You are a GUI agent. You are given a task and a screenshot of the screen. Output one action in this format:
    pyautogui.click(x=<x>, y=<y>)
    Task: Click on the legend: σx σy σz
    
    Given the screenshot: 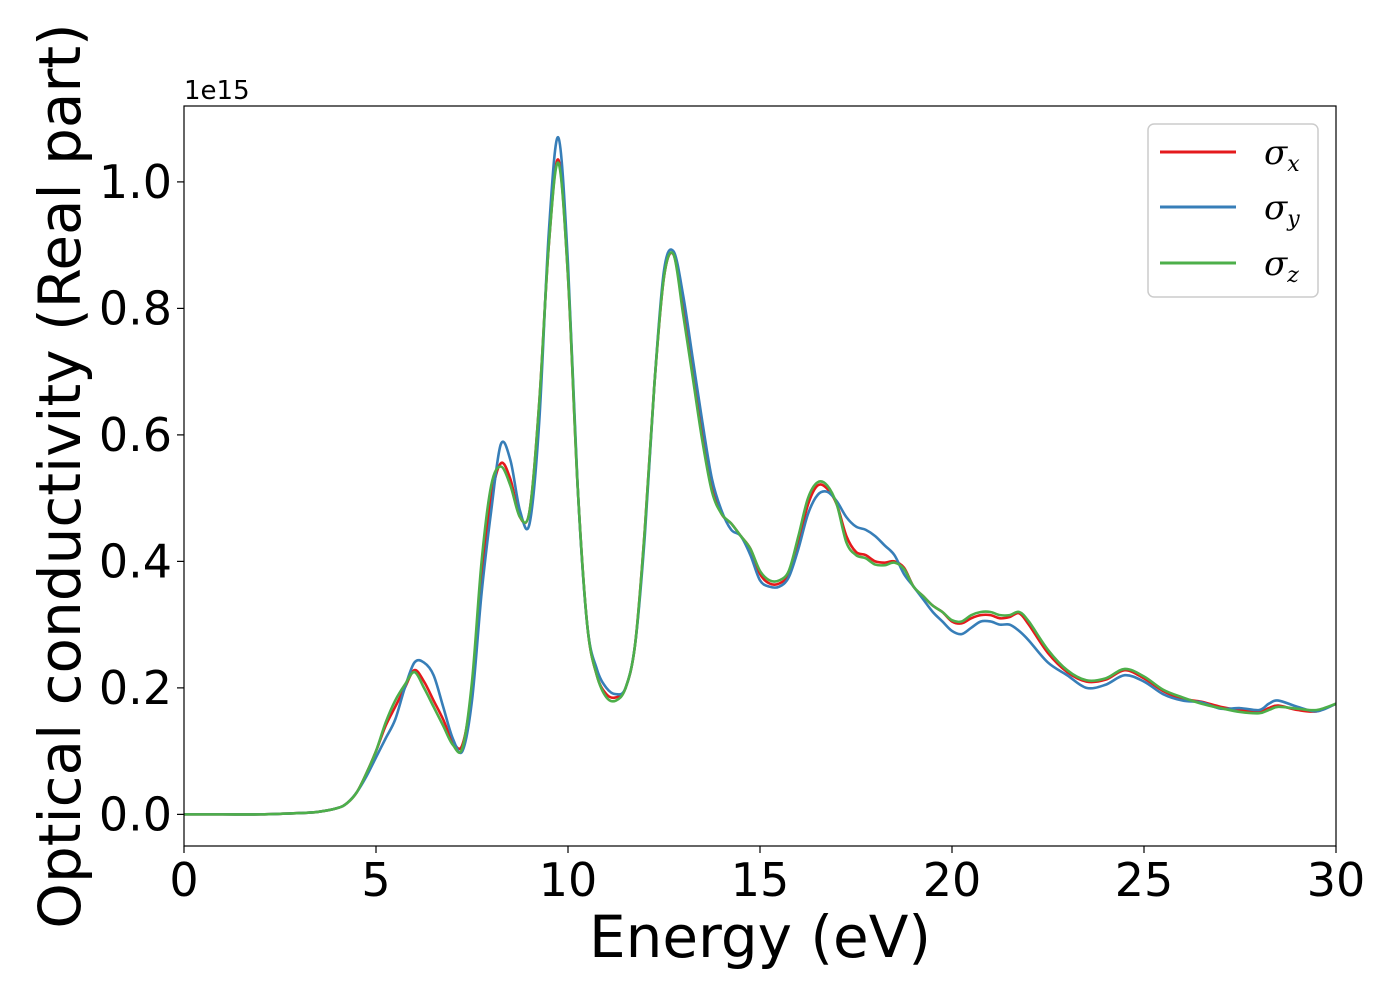 What is the action you would take?
    pyautogui.click(x=1233, y=210)
    